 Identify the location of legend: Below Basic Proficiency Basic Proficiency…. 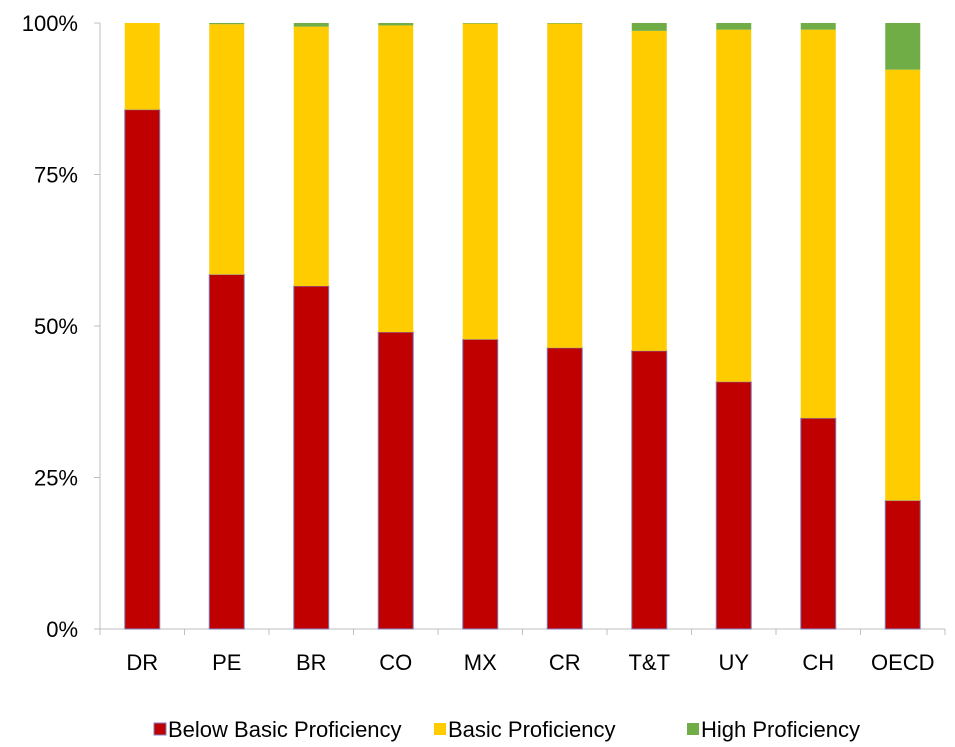
(506, 729).